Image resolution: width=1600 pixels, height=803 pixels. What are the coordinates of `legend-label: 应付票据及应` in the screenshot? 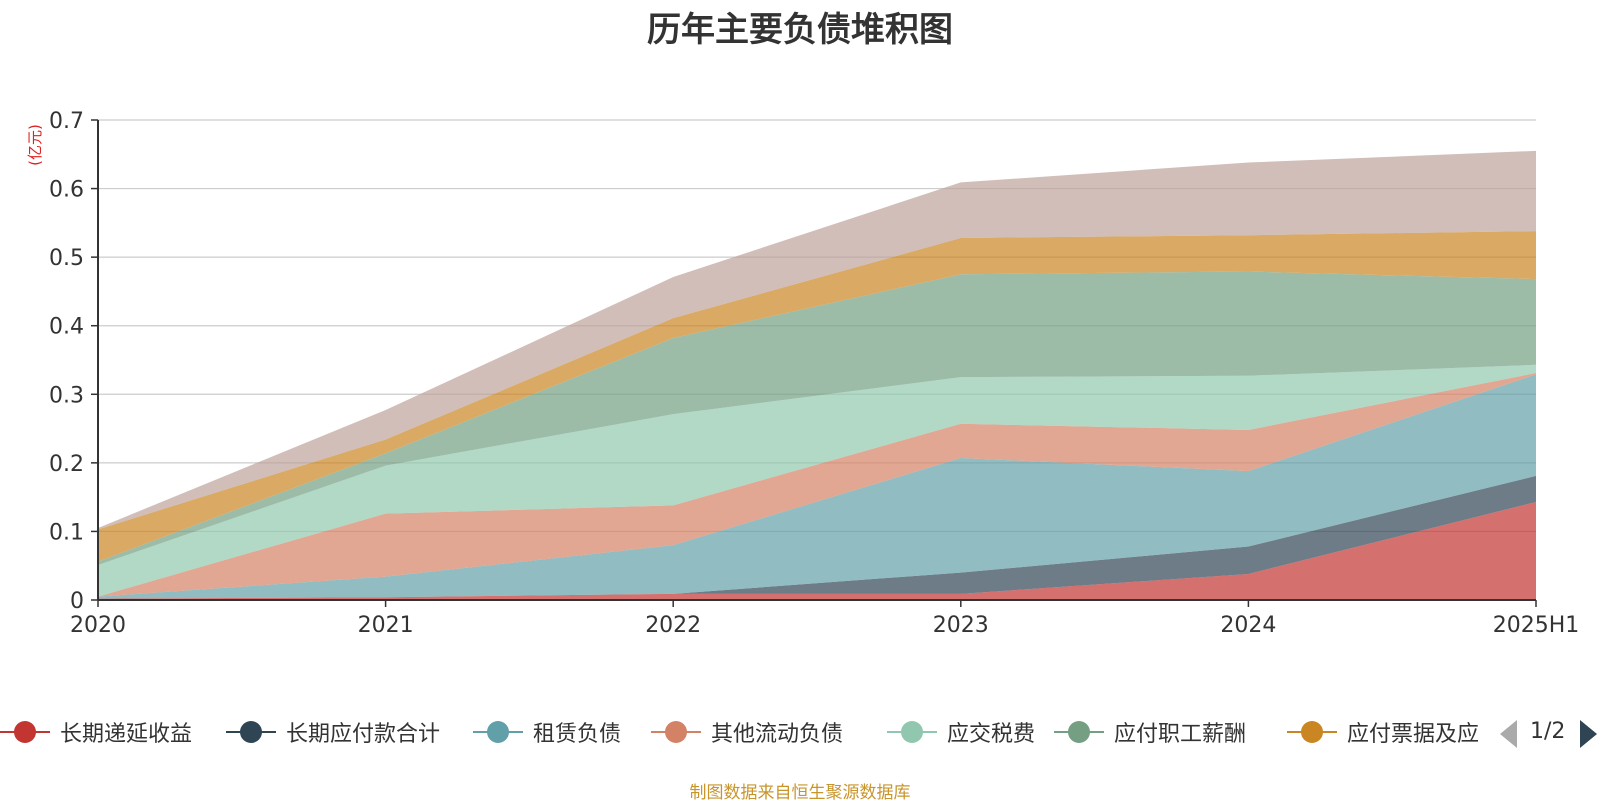 It's located at (1413, 734).